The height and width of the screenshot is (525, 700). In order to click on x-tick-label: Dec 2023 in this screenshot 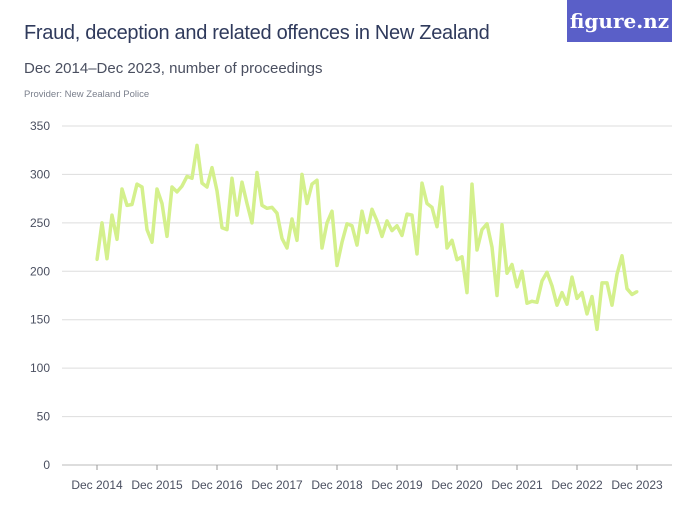, I will do `click(637, 485)`.